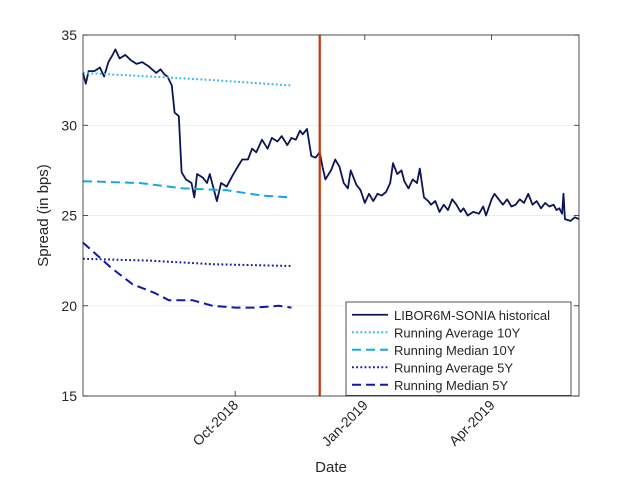 This screenshot has width=640, height=480. What do you see at coordinates (215, 423) in the screenshot?
I see `x-tick-label: Oct-2018` at bounding box center [215, 423].